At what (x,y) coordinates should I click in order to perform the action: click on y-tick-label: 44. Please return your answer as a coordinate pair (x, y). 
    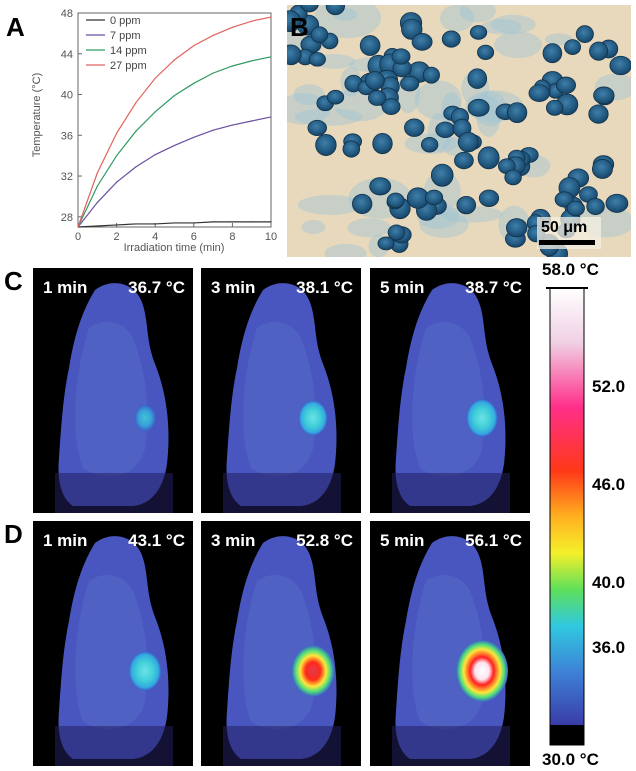
    Looking at the image, I should click on (67, 55).